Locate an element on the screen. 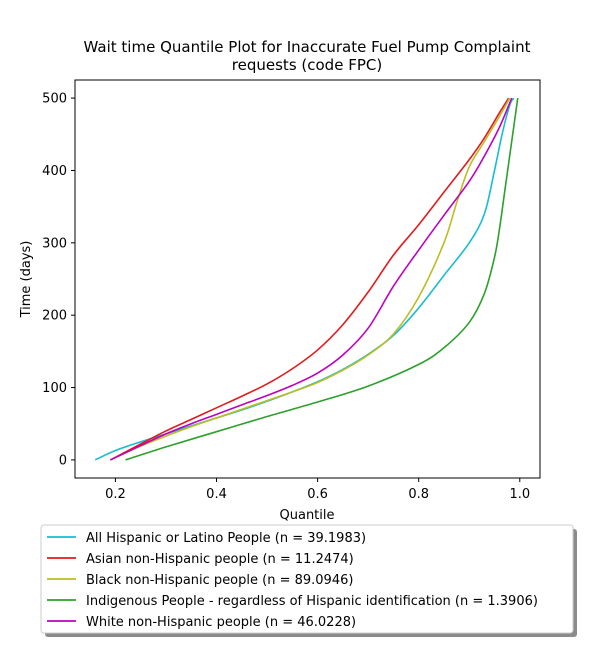  x-axis-ticks: 0.2 0.4 0.6 0.8 1.0 is located at coordinates (317, 490).